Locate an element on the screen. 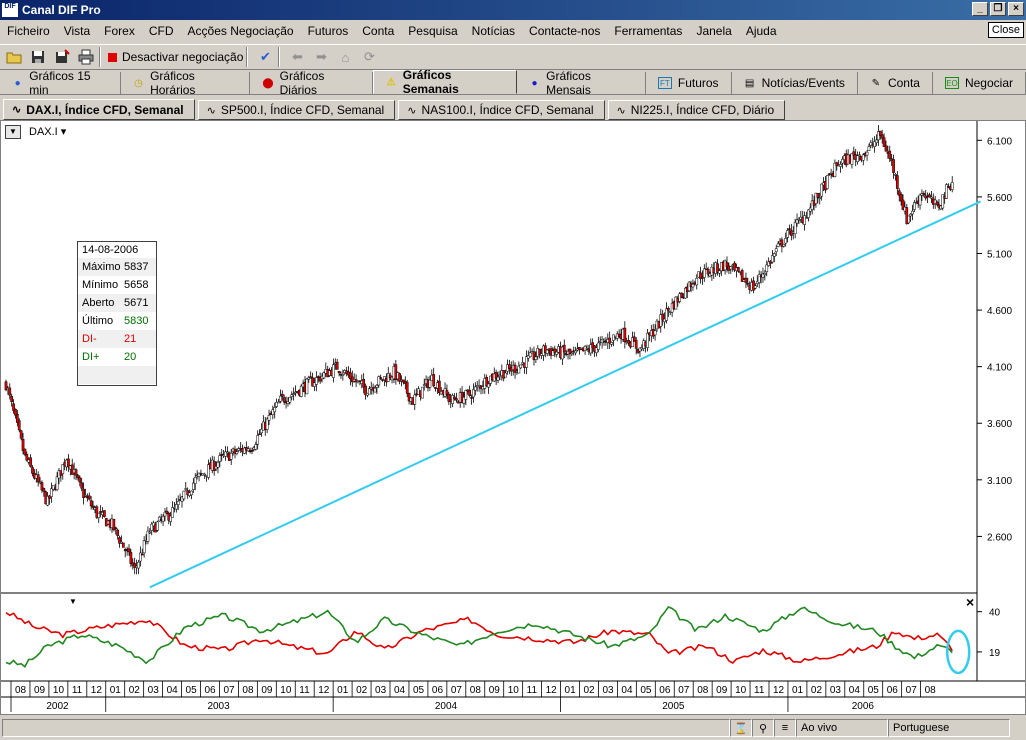 Image resolution: width=1026 pixels, height=740 pixels. toolbar-separator is located at coordinates (247, 57).